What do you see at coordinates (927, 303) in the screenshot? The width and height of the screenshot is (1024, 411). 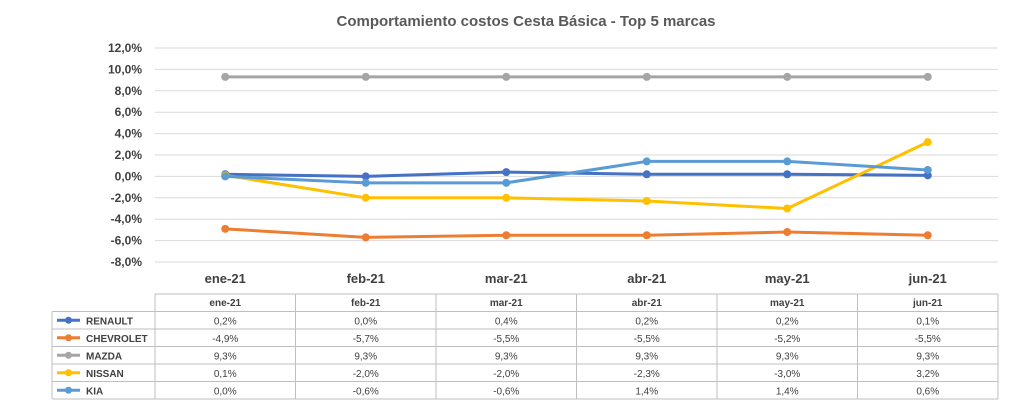 I see `table-header-cell: jun-21` at bounding box center [927, 303].